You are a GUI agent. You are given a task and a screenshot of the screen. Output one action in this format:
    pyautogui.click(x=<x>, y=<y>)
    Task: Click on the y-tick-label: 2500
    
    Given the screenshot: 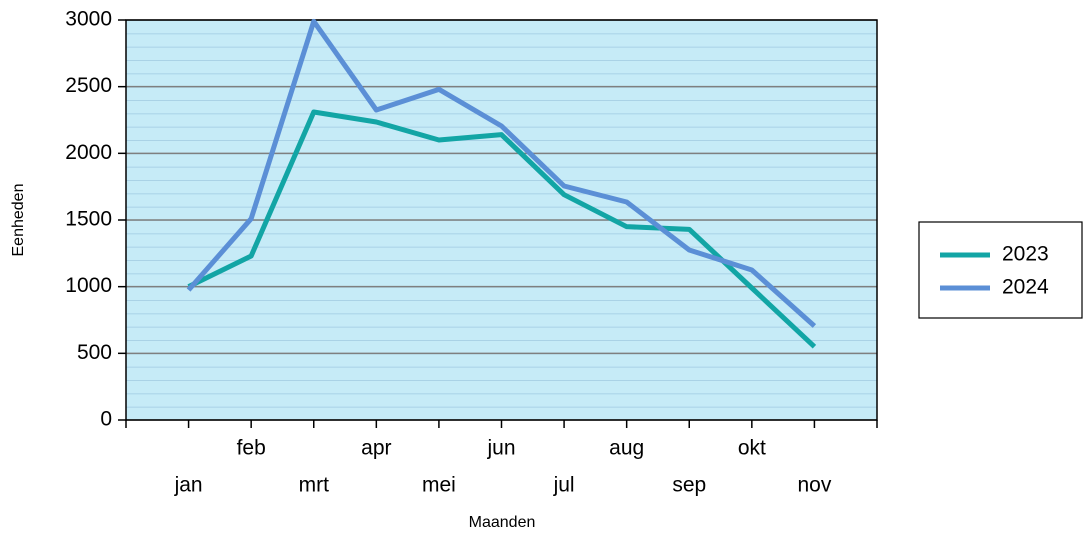 What is the action you would take?
    pyautogui.click(x=88, y=85)
    